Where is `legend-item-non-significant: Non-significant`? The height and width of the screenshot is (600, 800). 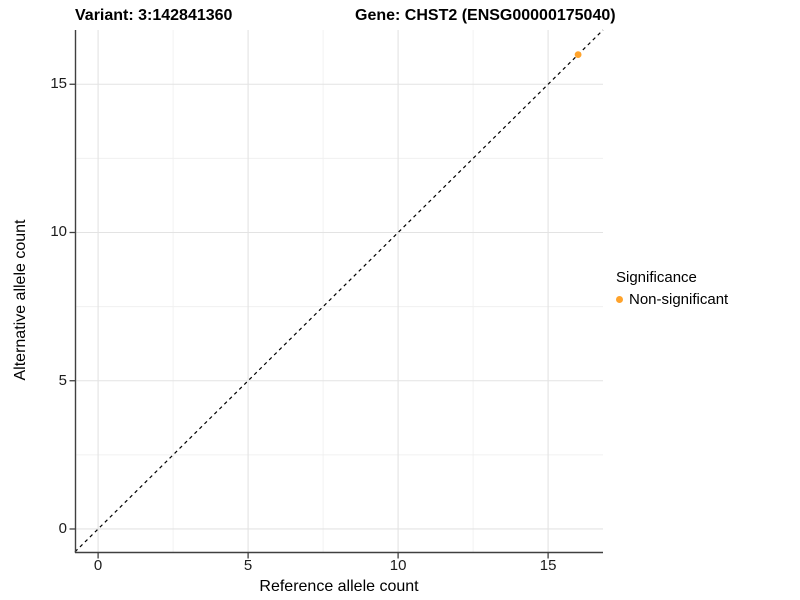 legend-item-non-significant: Non-significant is located at coordinates (672, 299).